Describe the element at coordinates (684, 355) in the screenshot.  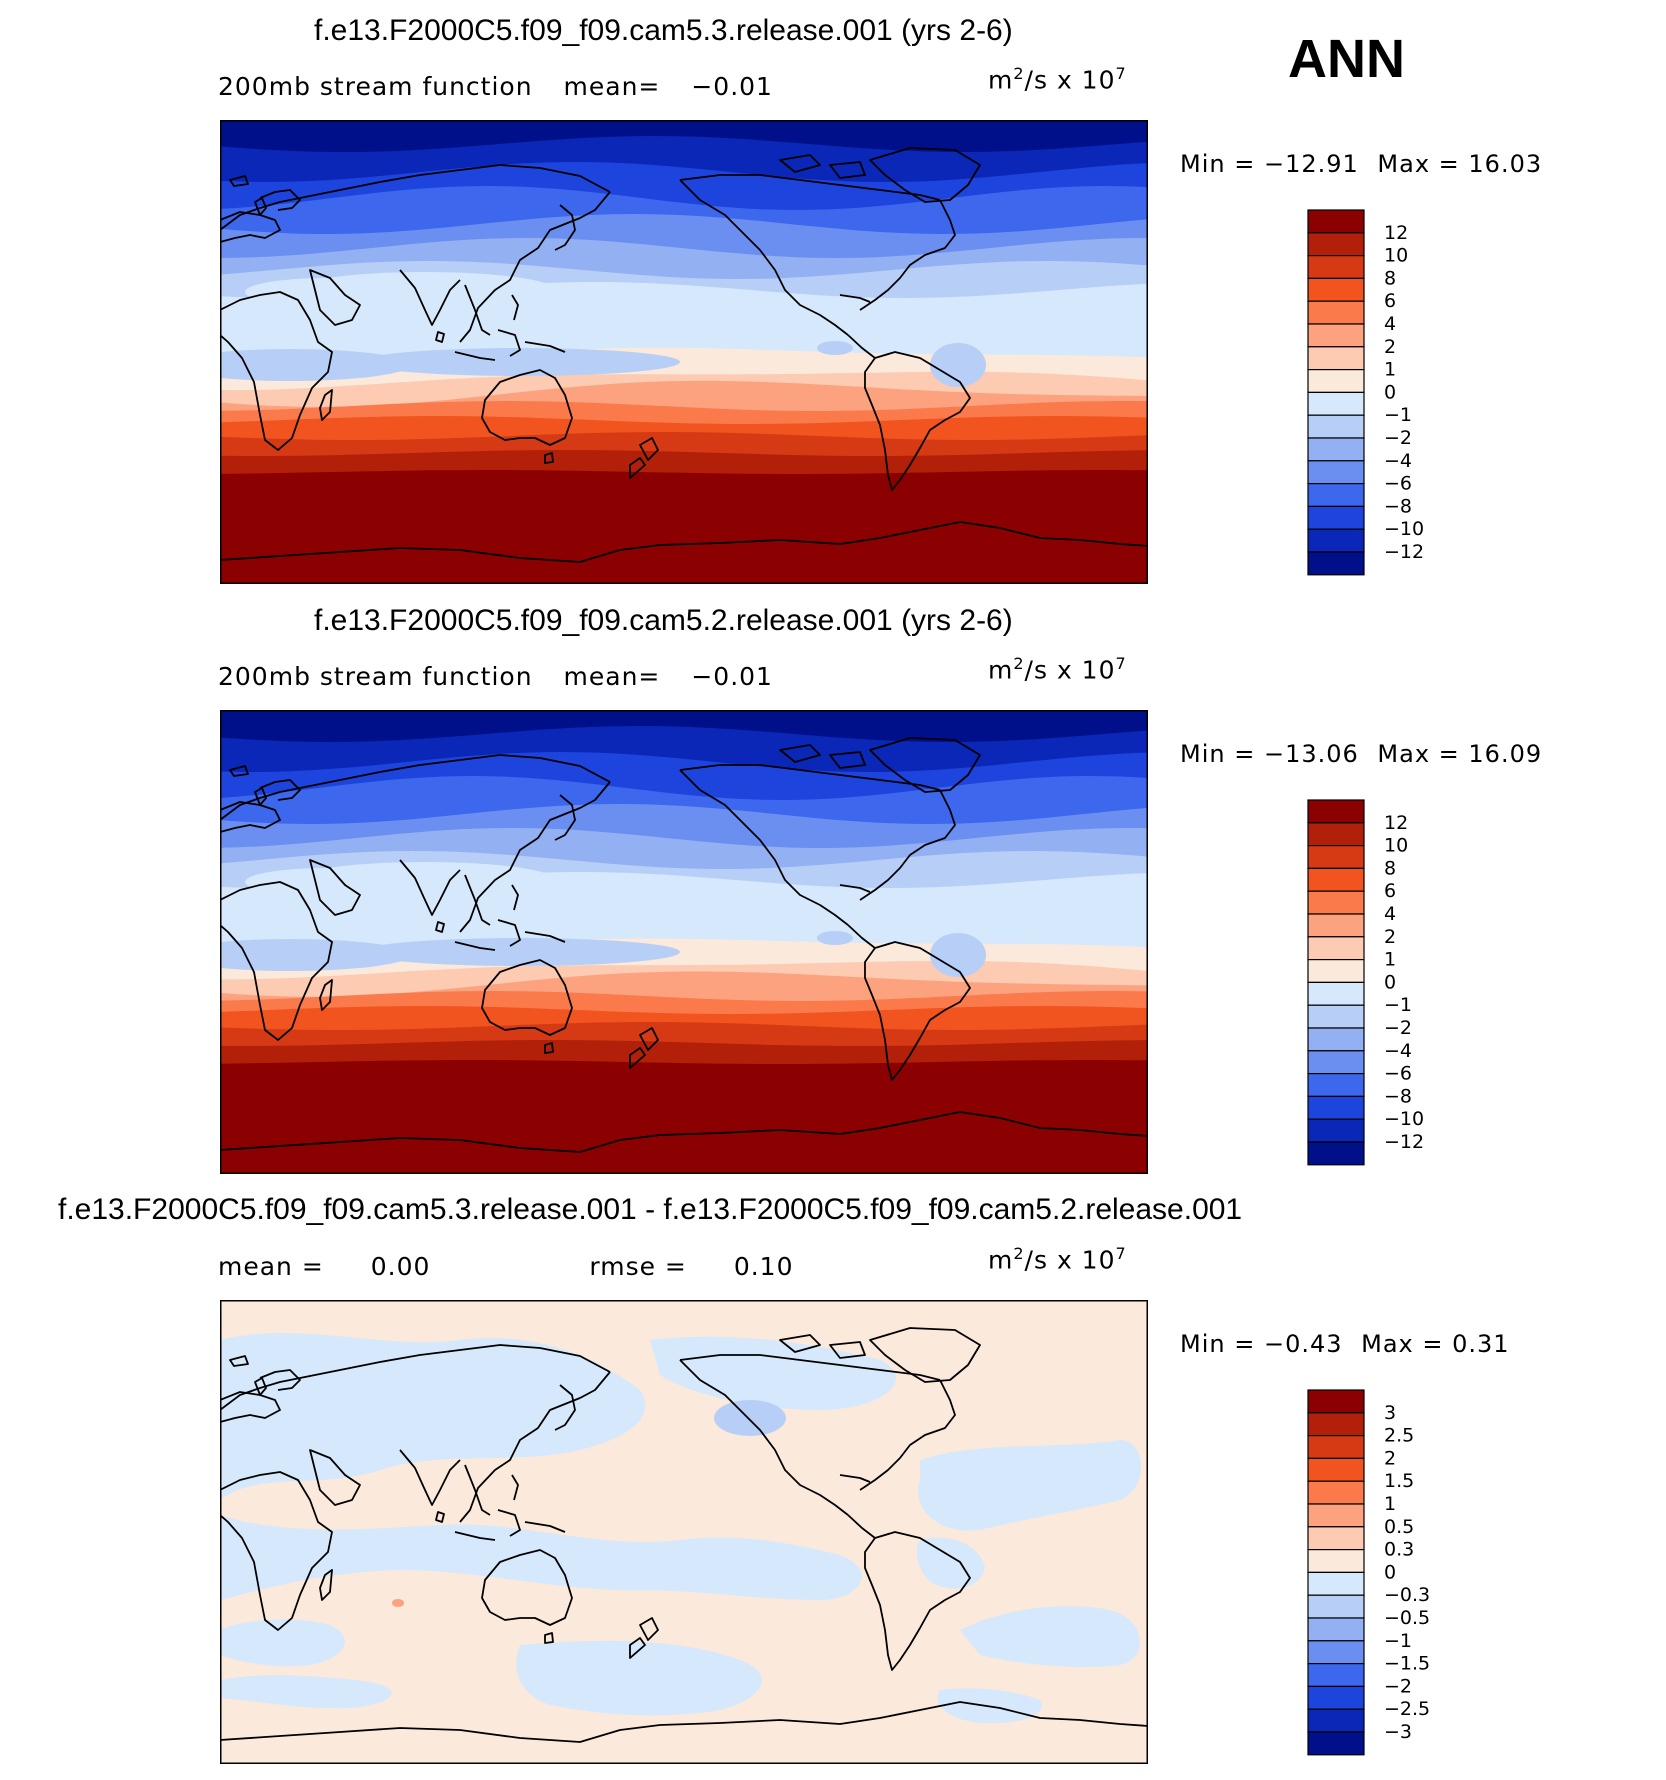
I see `panel1-coastlines` at that location.